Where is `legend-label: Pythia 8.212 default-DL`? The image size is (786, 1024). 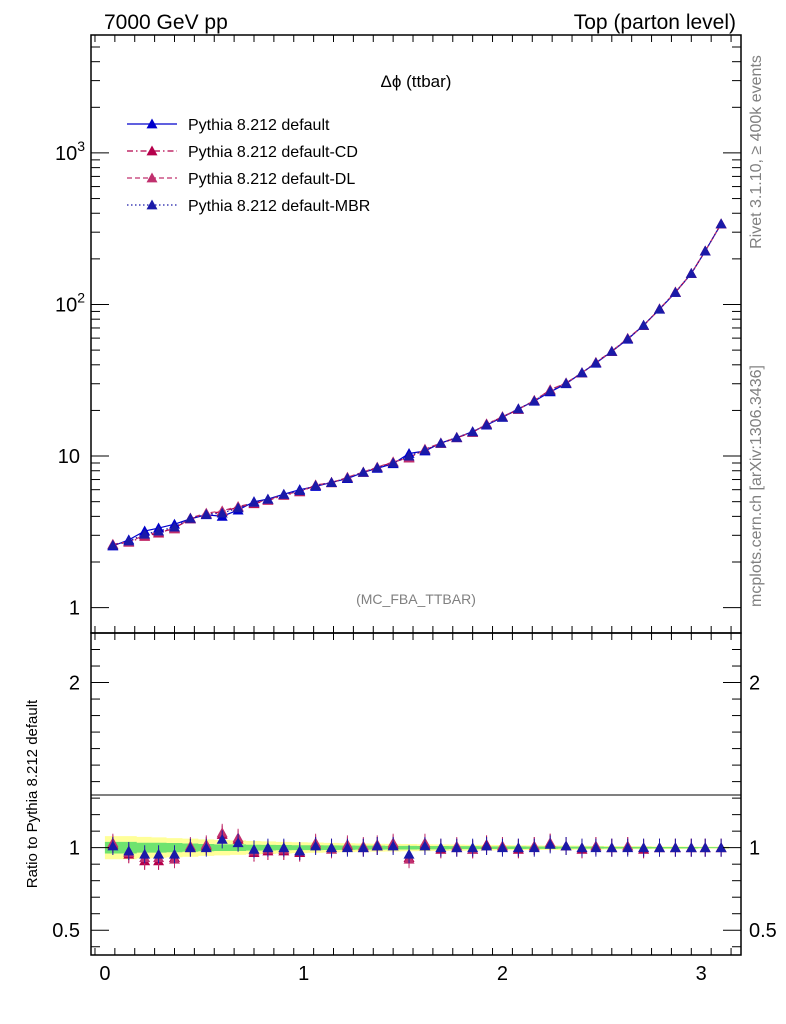 legend-label: Pythia 8.212 default-DL is located at coordinates (271, 179).